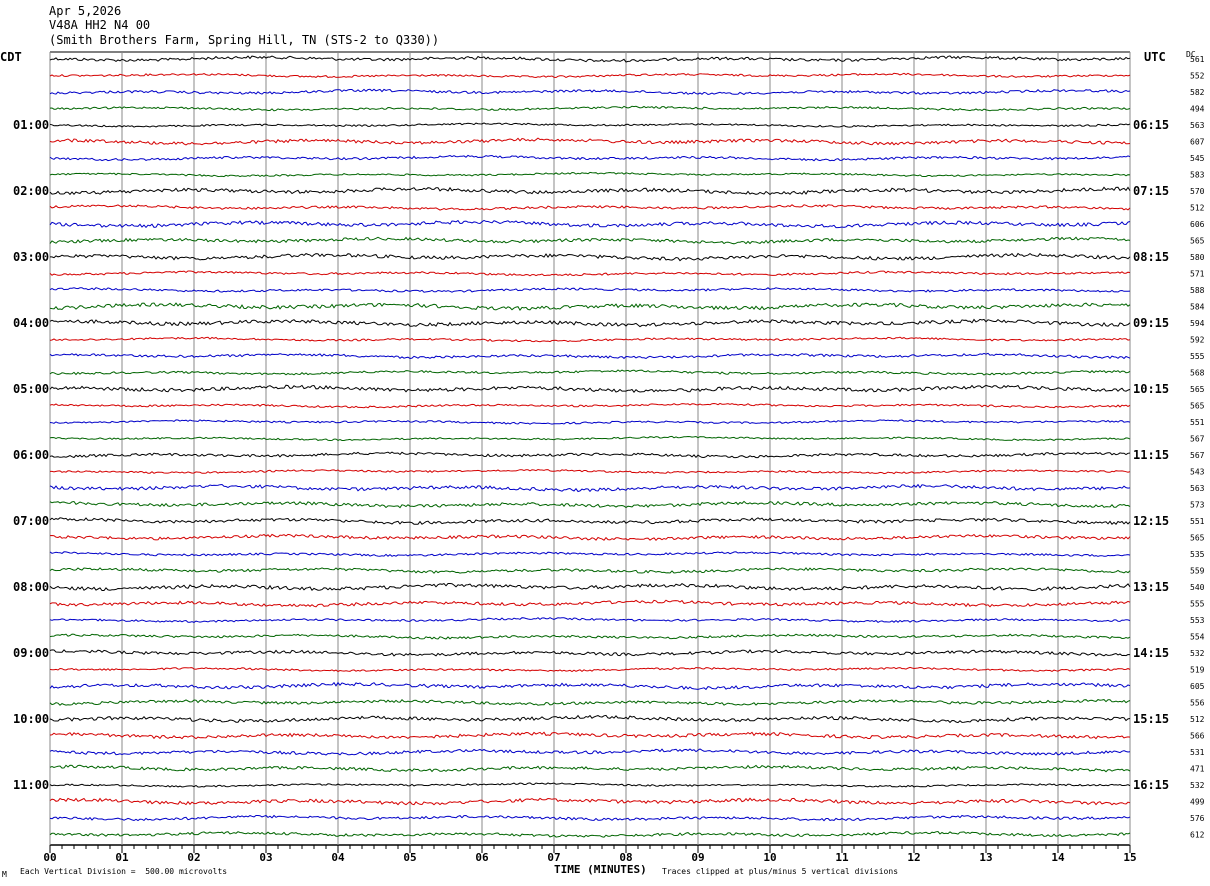  I want to click on left-hour-label: 10:00, so click(31, 719).